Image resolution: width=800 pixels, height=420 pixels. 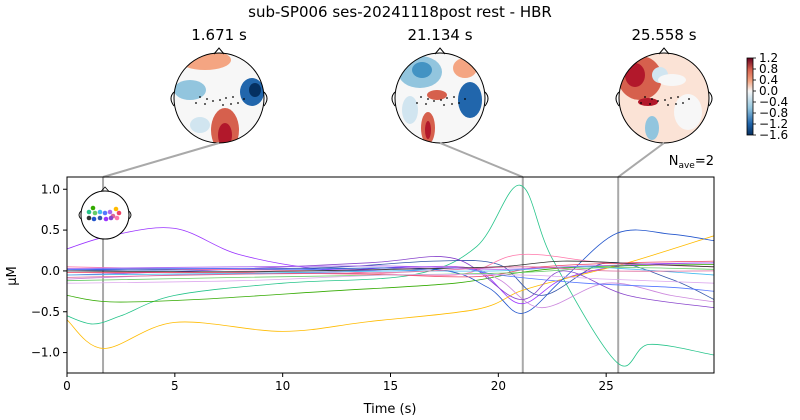 What do you see at coordinates (768, 80) in the screenshot?
I see `colorbar-tick-label: 0.4` at bounding box center [768, 80].